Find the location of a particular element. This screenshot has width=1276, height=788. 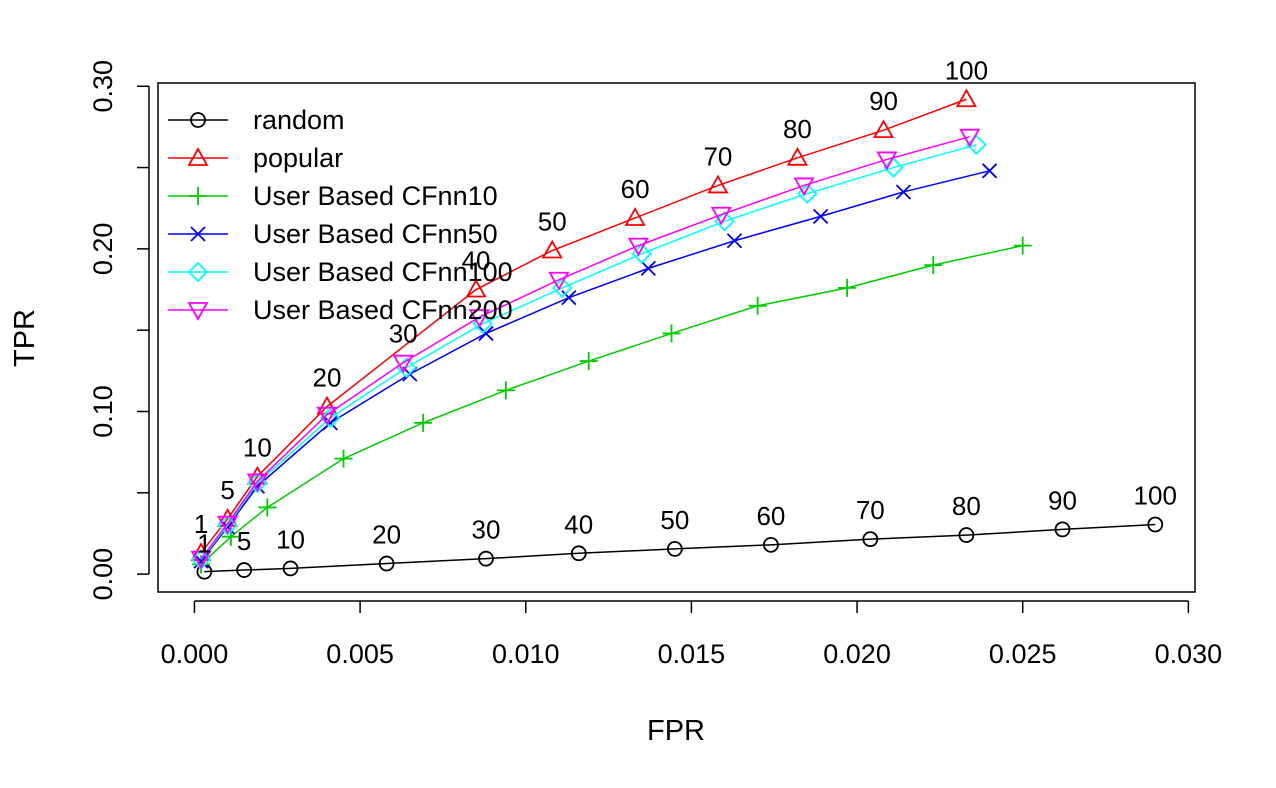

x-tick-label: 0.010 is located at coordinates (526, 654).